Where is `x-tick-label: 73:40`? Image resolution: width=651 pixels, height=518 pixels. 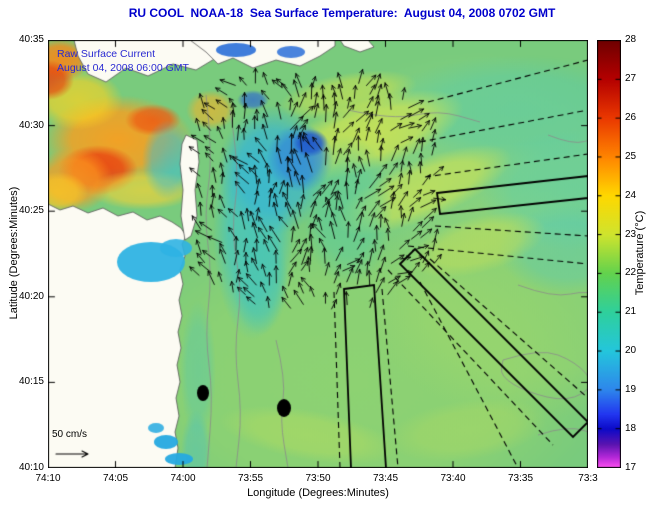 x-tick-label: 73:40 is located at coordinates (453, 478).